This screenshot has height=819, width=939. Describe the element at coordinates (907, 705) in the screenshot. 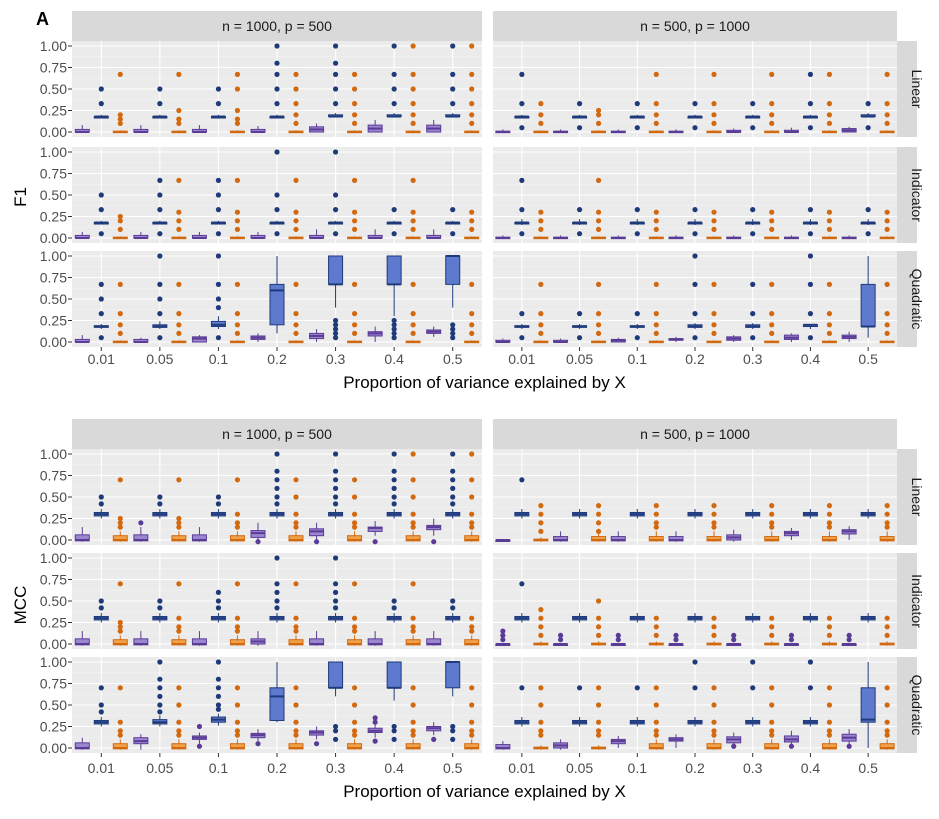

I see `row-strip` at that location.